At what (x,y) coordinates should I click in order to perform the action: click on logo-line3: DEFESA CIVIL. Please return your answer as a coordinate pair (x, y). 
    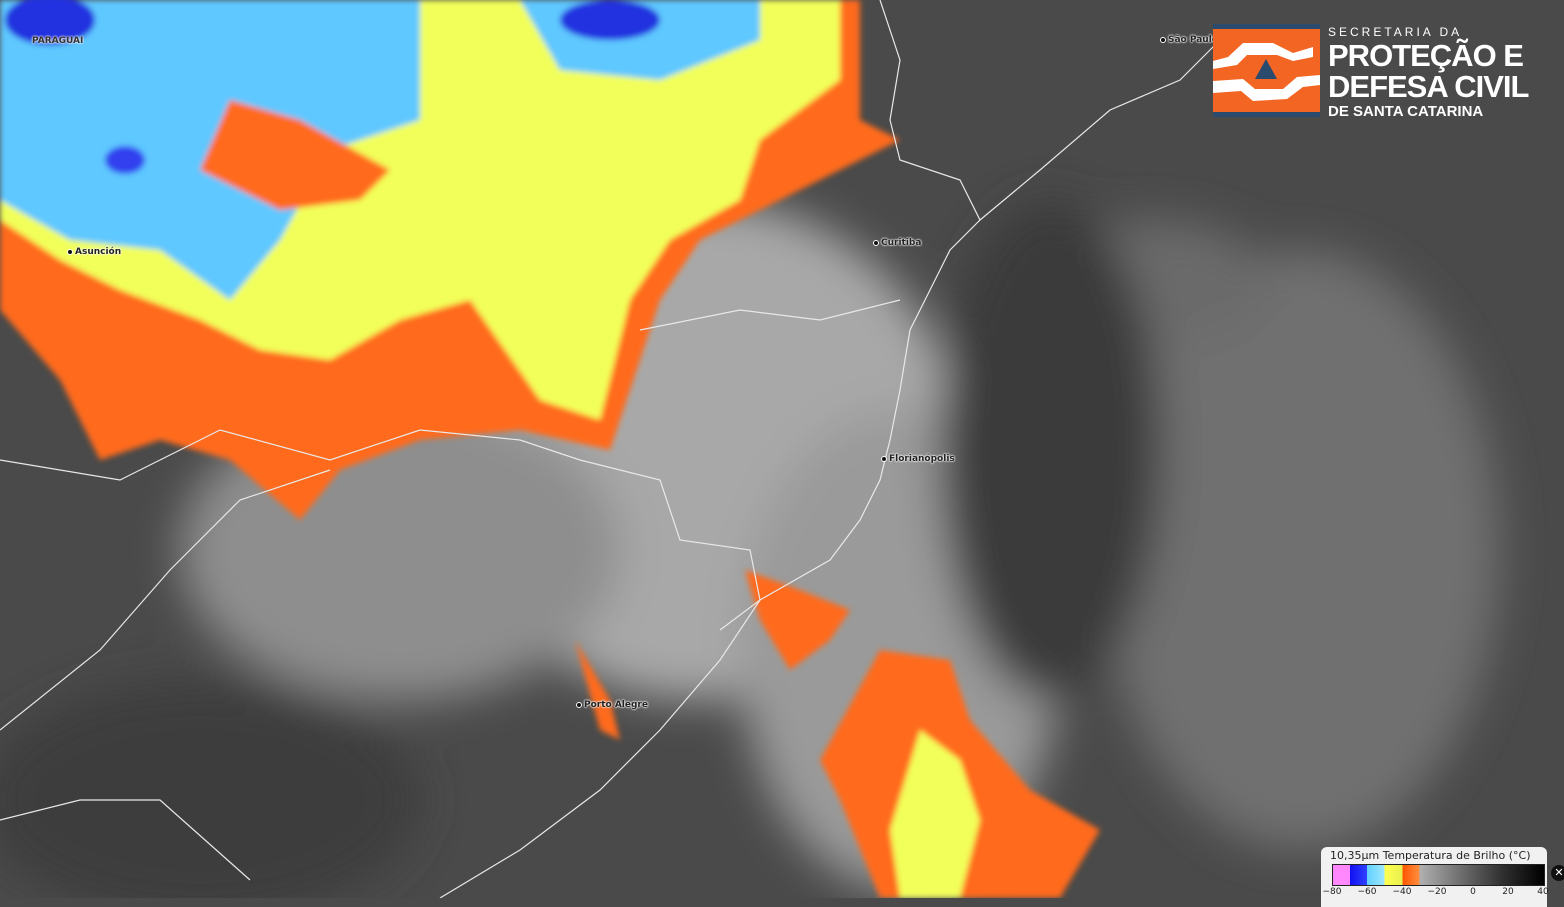
    Looking at the image, I should click on (1428, 86).